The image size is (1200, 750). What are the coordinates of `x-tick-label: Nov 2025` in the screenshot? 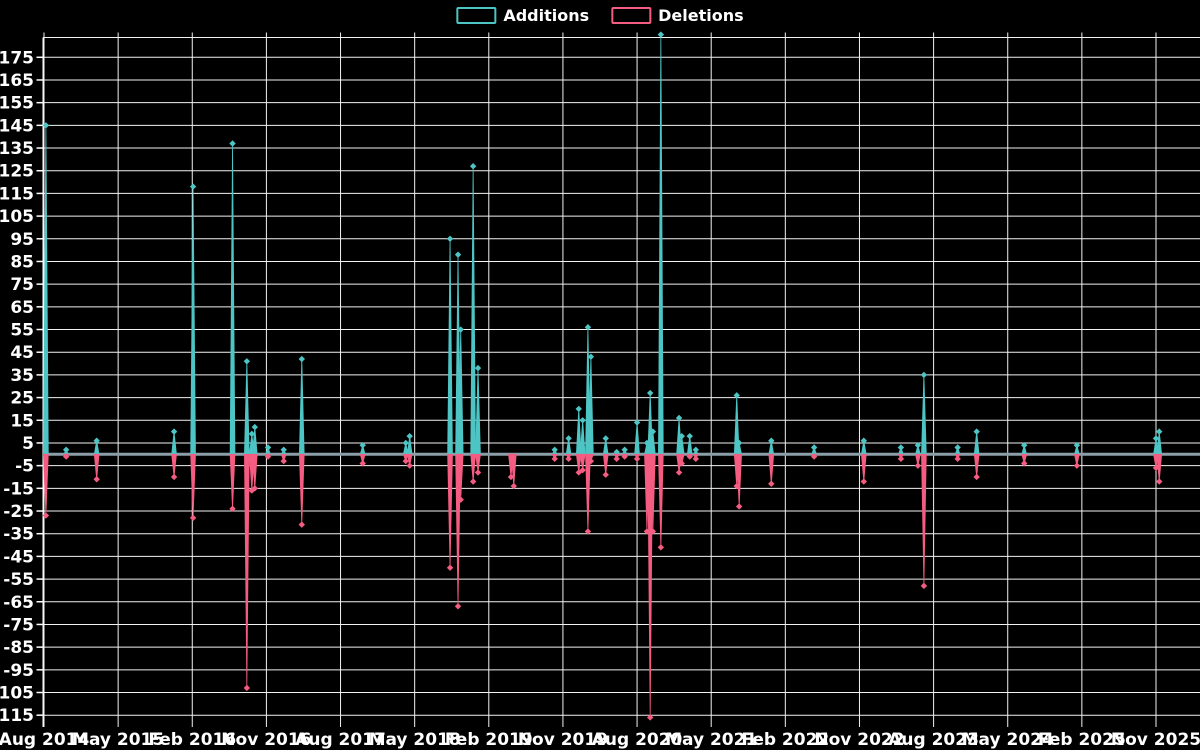 It's located at (1155, 740).